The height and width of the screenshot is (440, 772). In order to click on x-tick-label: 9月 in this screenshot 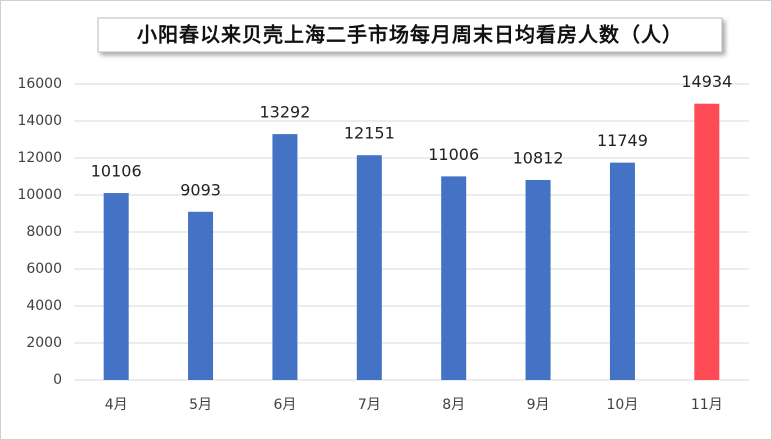, I will do `click(538, 405)`.